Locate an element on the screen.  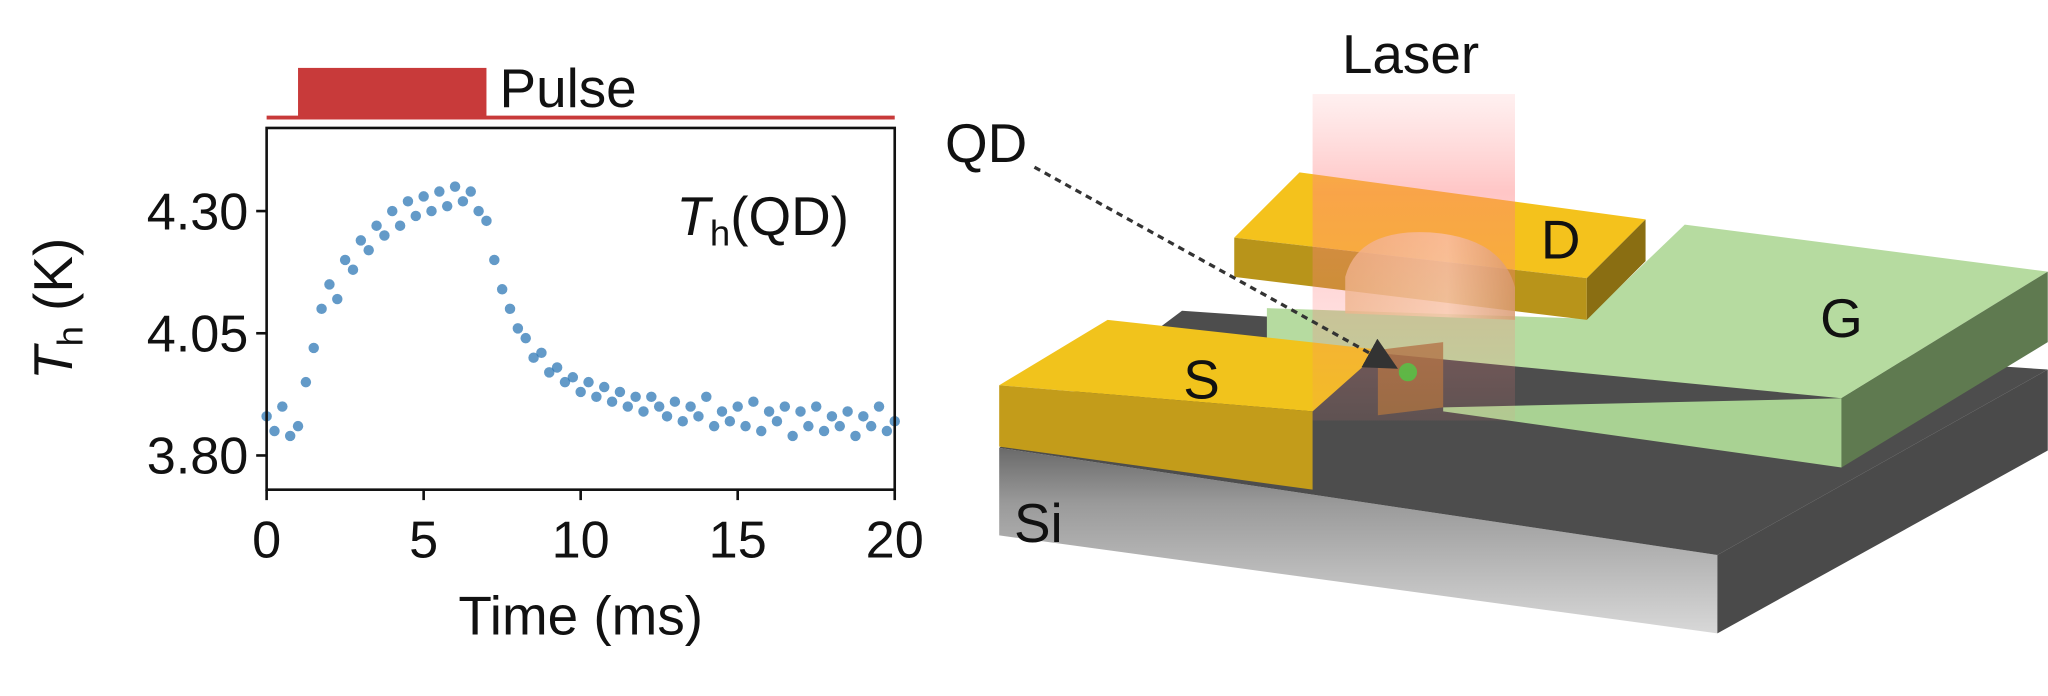
y-tick-label: 4.30 is located at coordinates (198, 212).